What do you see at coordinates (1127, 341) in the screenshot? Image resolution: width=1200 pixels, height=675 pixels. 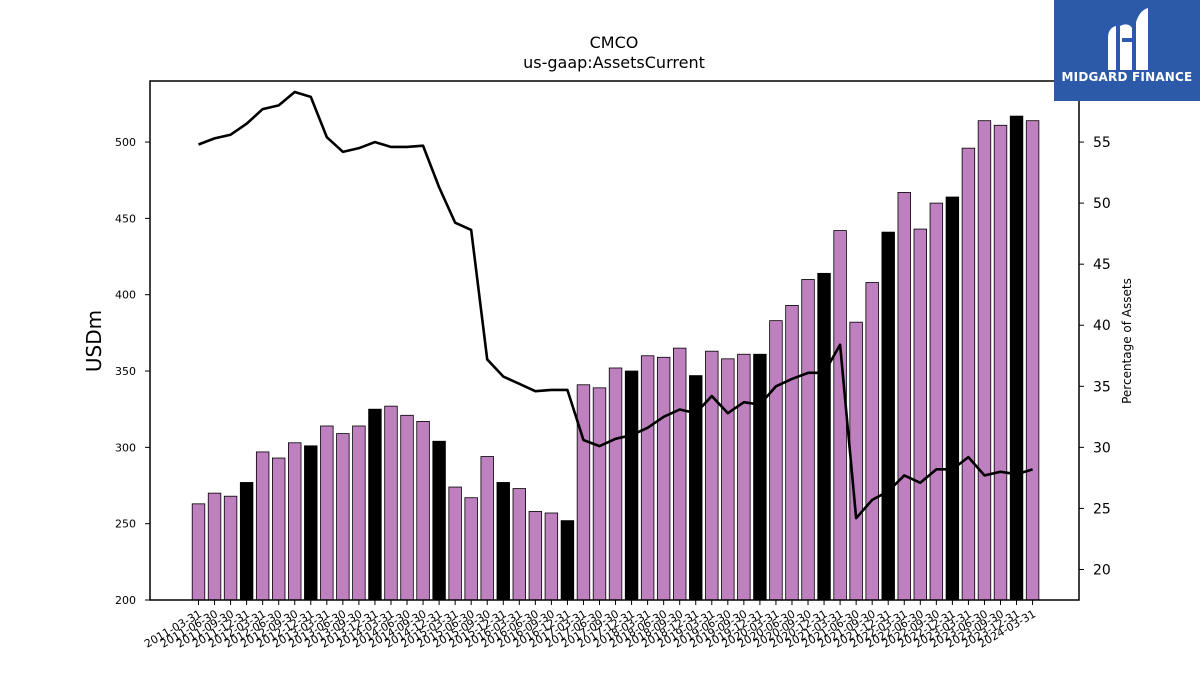 I see `y-axis-label-right: Percentage of Assets` at bounding box center [1127, 341].